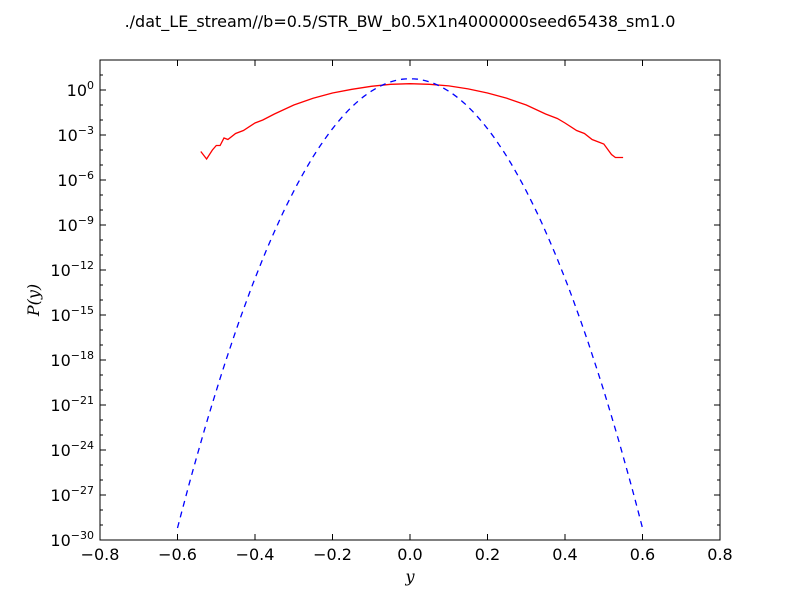  Describe the element at coordinates (72, 314) in the screenshot. I see `y-tick-label: 10⁻¹⁵` at that location.